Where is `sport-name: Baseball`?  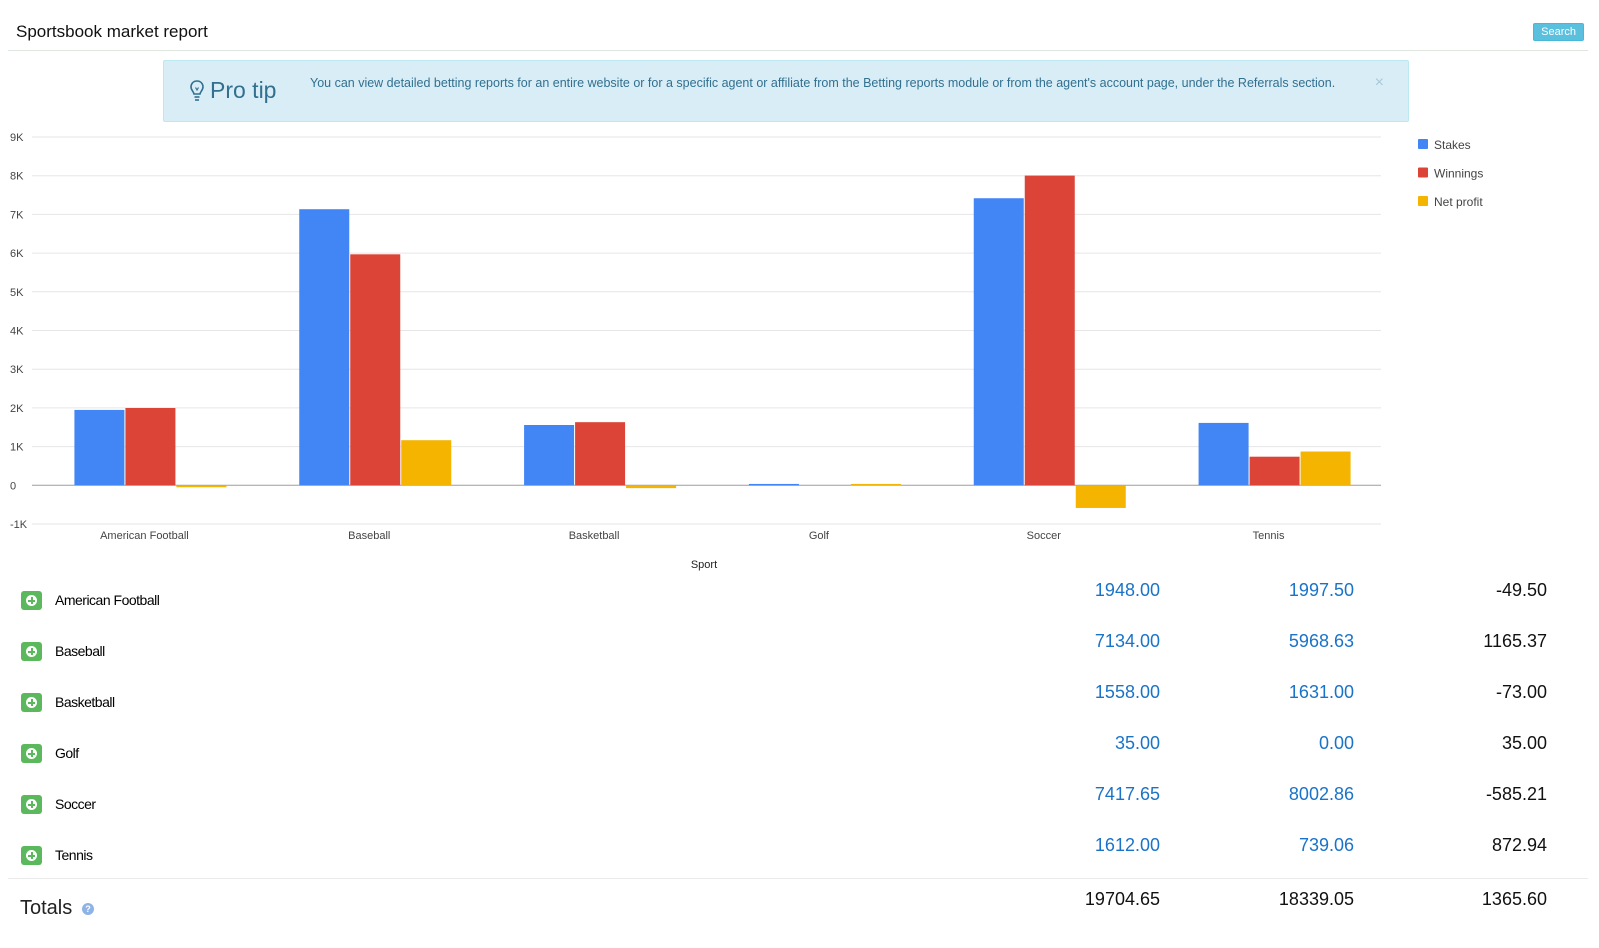 sport-name: Baseball is located at coordinates (80, 651).